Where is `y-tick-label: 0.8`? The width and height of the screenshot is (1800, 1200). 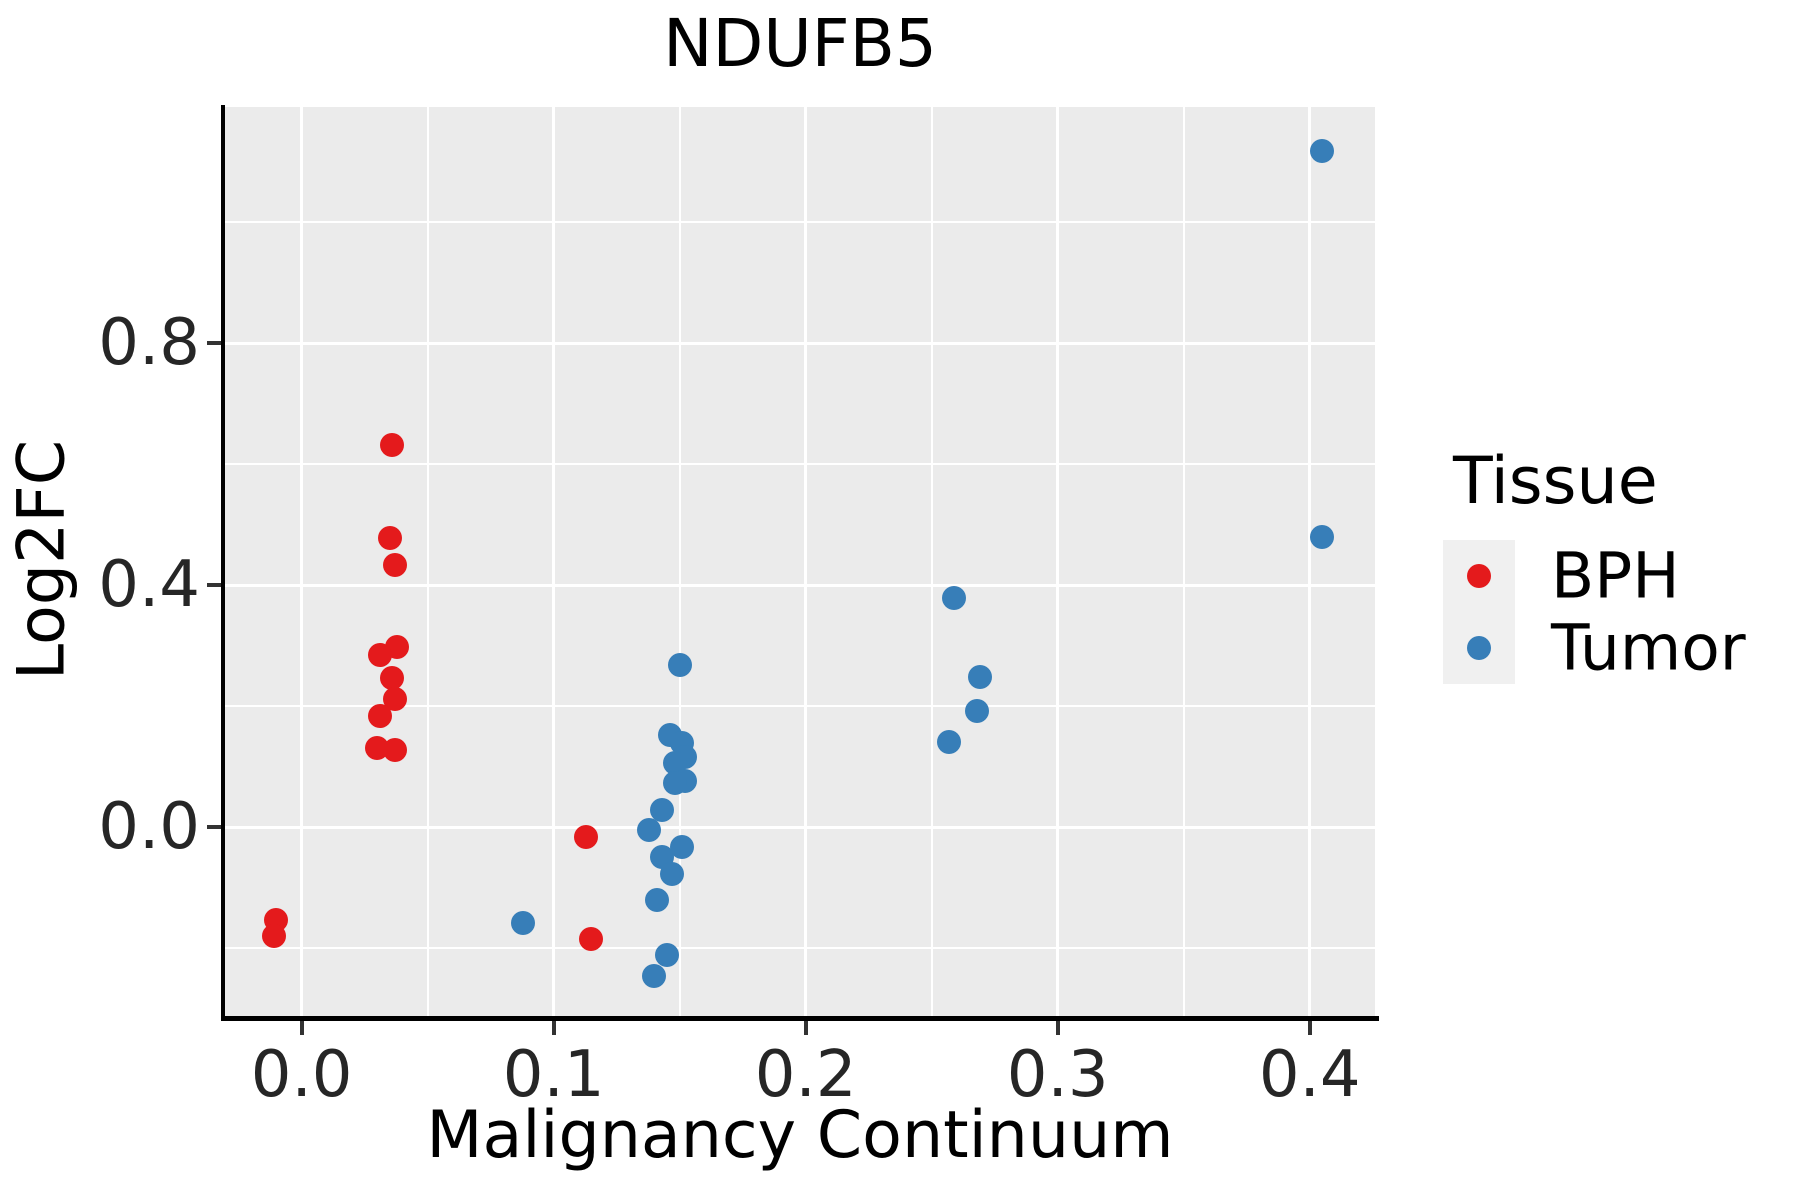
y-tick-label: 0.8 is located at coordinates (149, 343).